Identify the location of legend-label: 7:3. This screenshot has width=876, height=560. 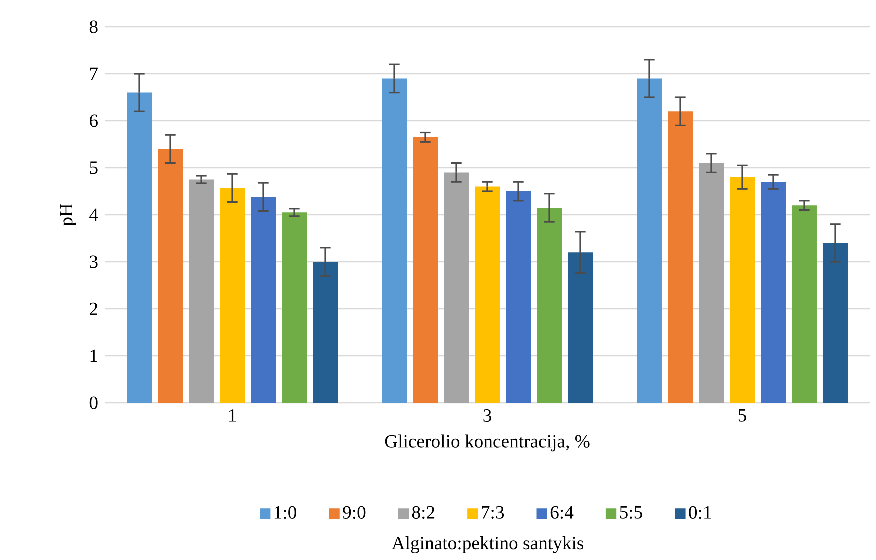
(493, 513).